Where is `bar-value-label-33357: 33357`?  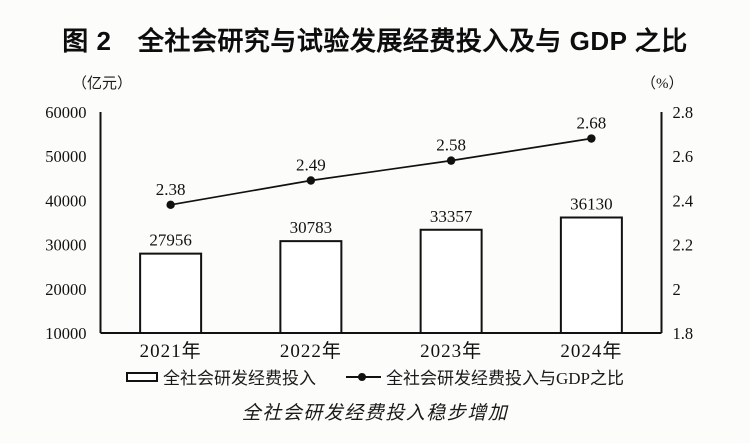 bar-value-label-33357: 33357 is located at coordinates (451, 216).